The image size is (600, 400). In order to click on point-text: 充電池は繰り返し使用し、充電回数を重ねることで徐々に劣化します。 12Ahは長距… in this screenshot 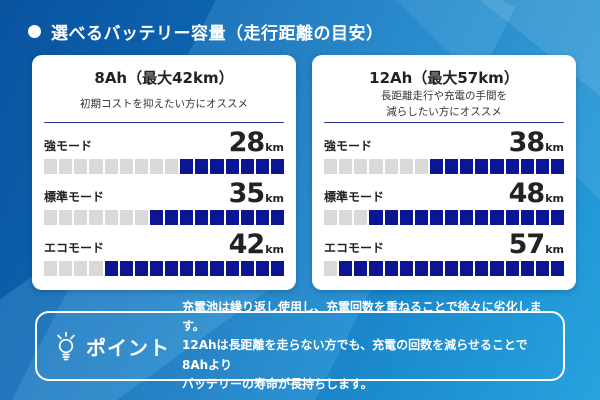, I will do `click(362, 345)`.